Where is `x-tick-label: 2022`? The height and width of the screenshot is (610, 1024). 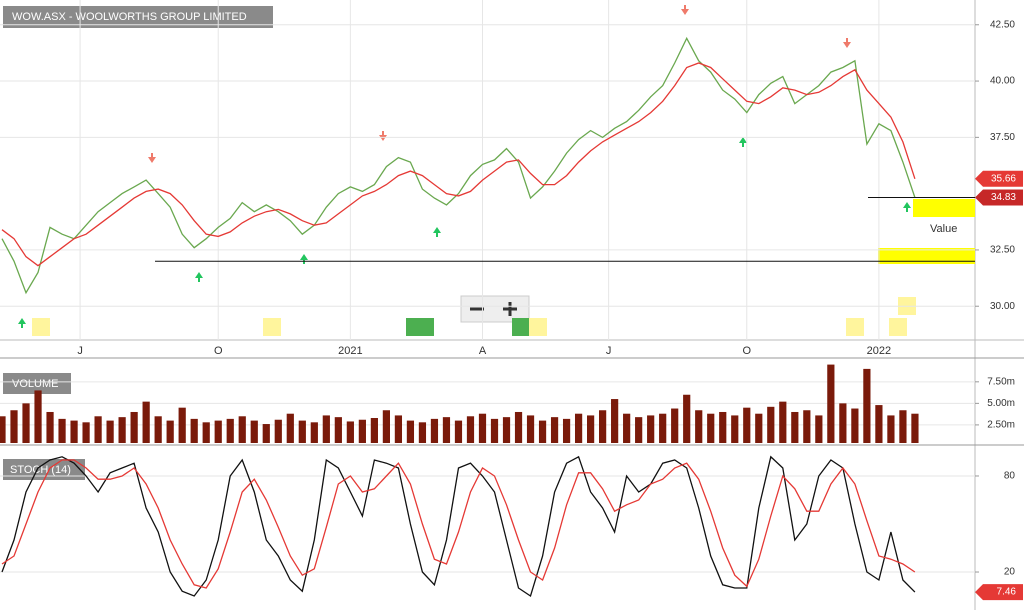
x-tick-label: 2022 is located at coordinates (879, 351).